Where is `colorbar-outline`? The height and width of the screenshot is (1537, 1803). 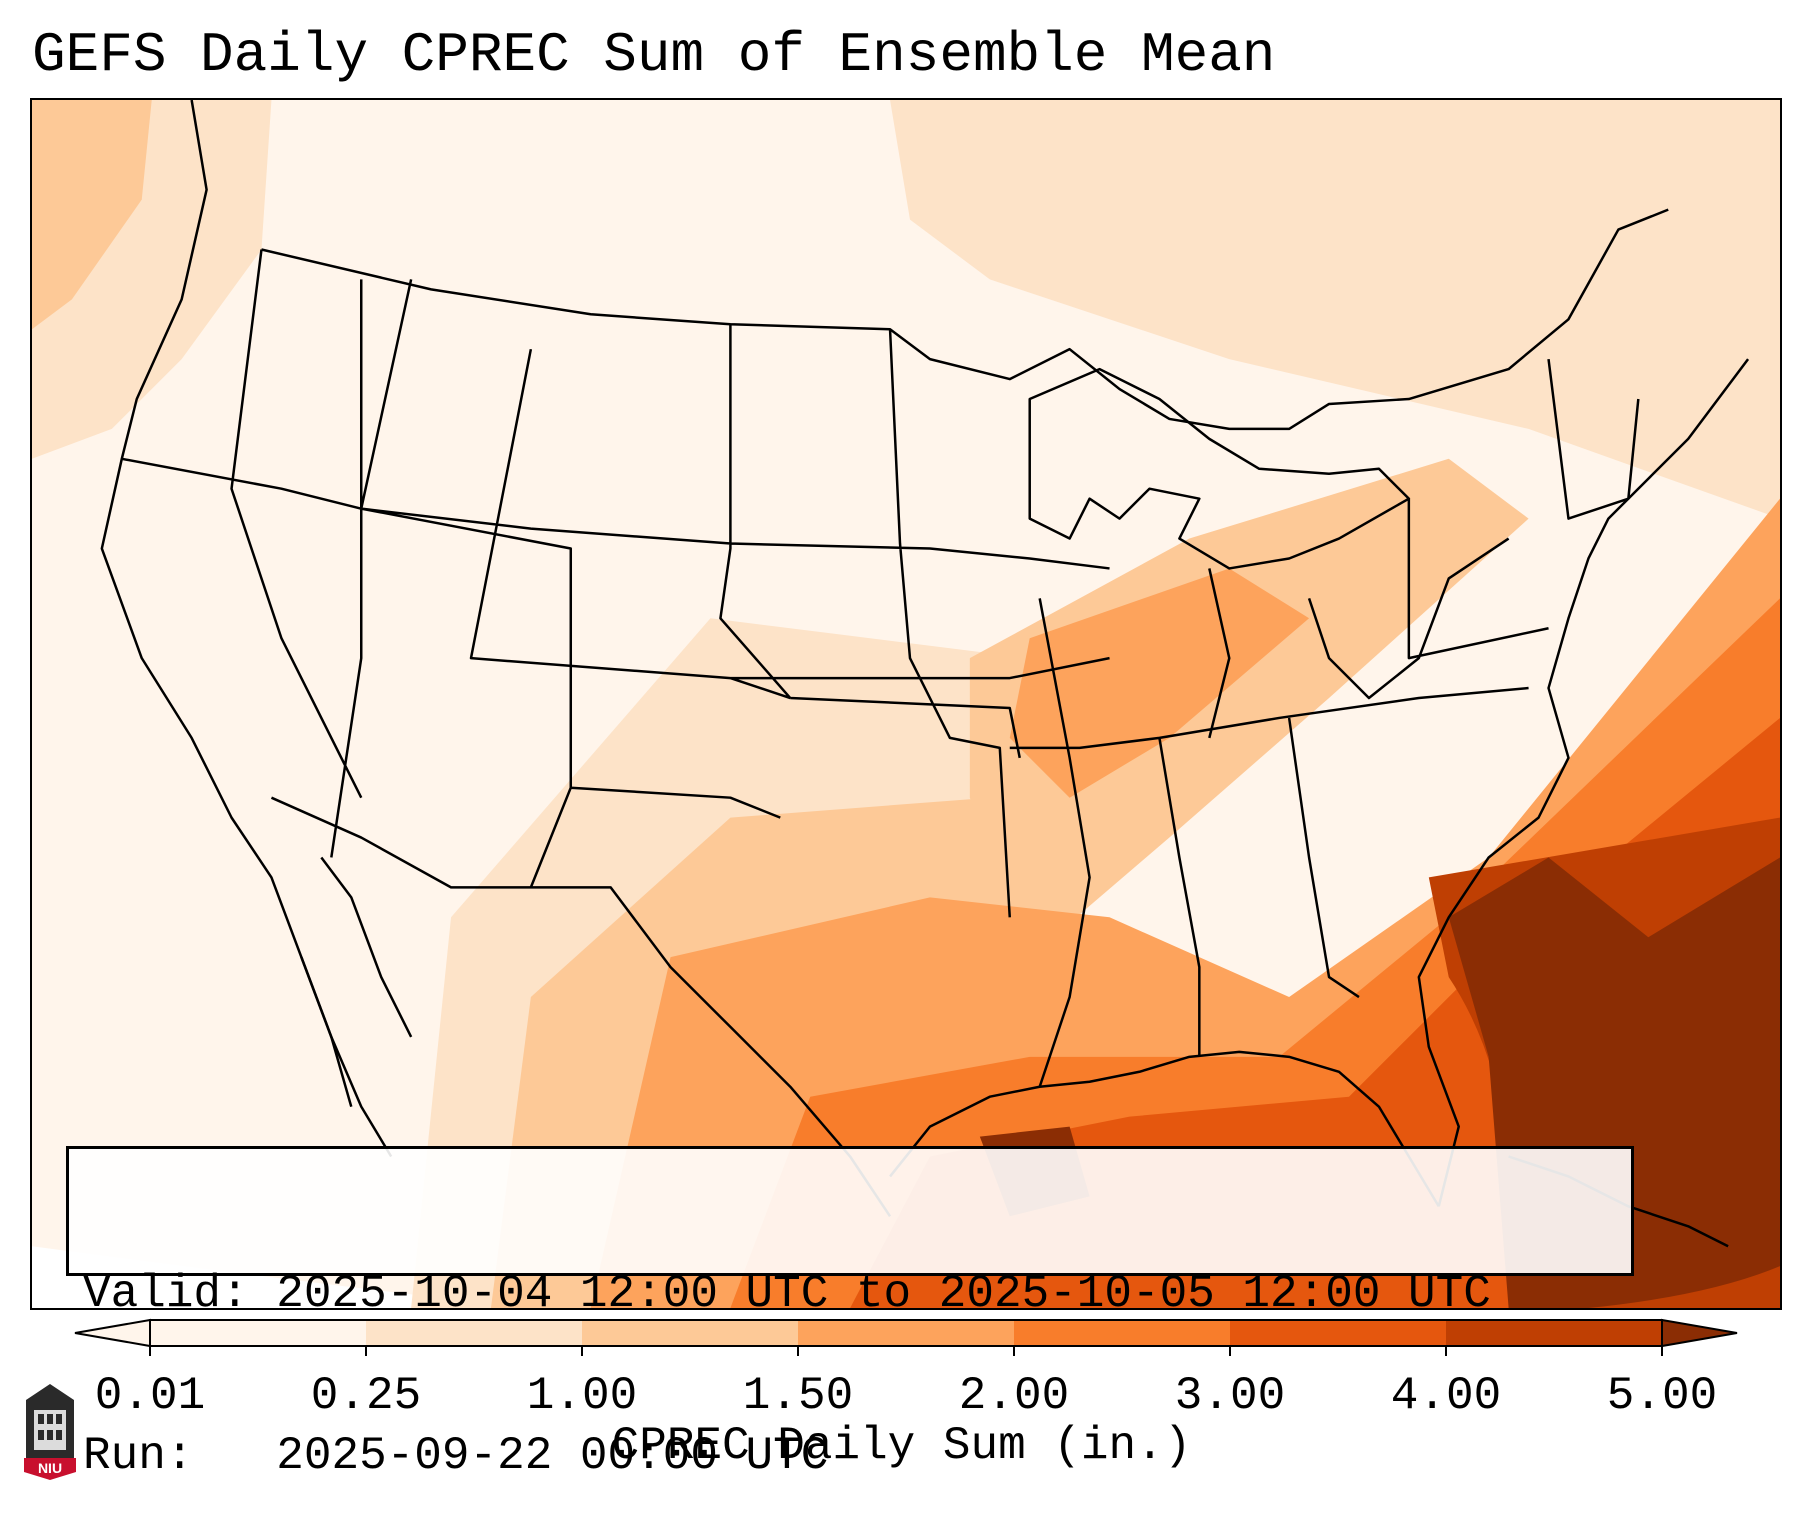
colorbar-outline is located at coordinates (906, 1333).